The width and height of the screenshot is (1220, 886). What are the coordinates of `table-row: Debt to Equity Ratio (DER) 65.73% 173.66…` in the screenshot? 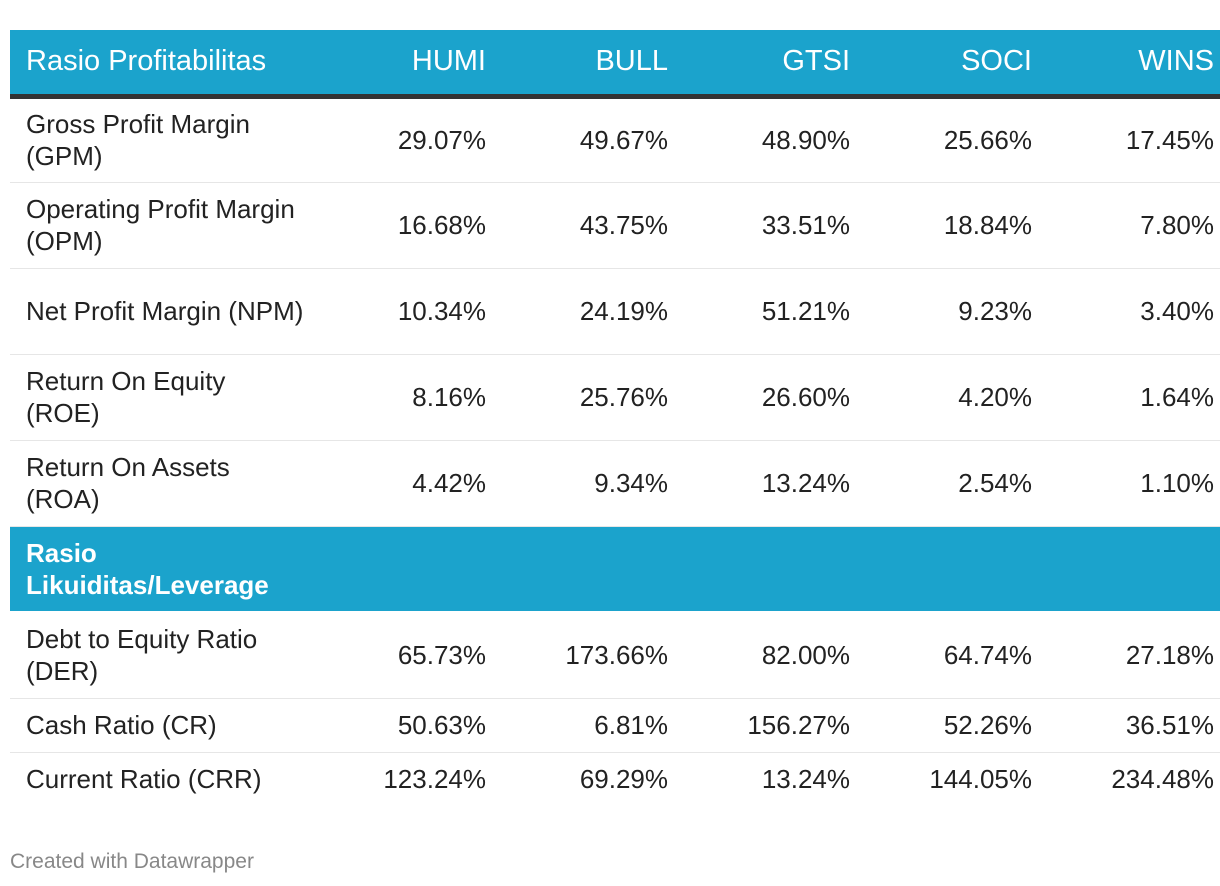 It's located at (615, 655).